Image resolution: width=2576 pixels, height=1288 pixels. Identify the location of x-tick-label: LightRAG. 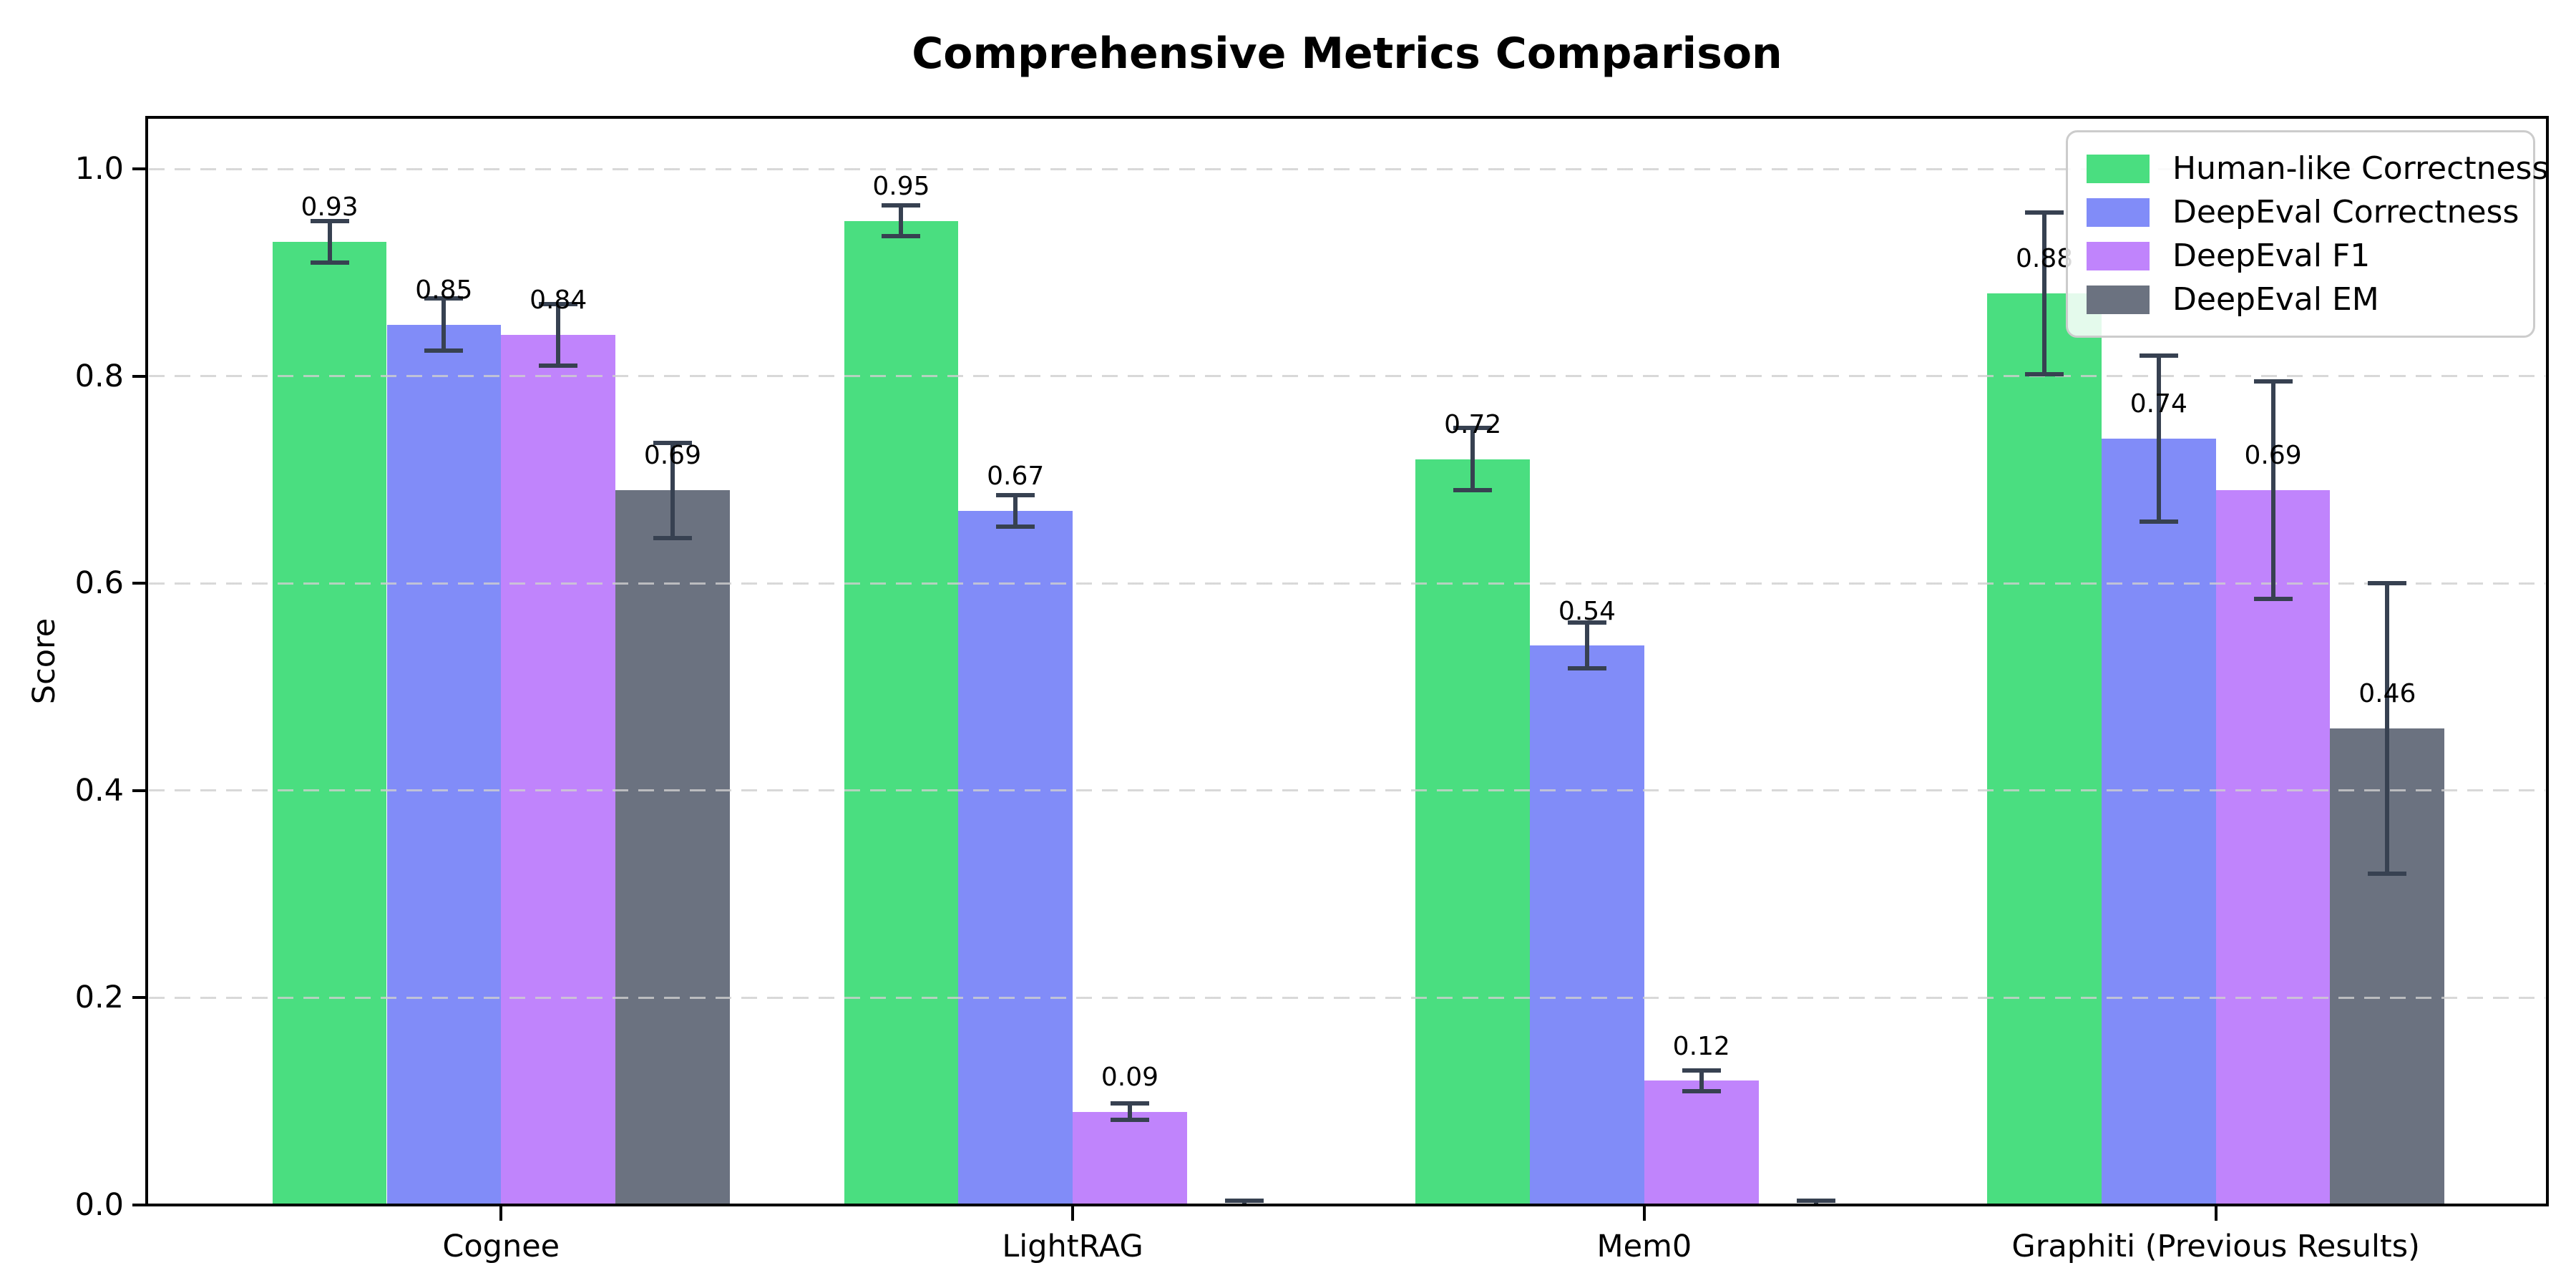
(1072, 1246).